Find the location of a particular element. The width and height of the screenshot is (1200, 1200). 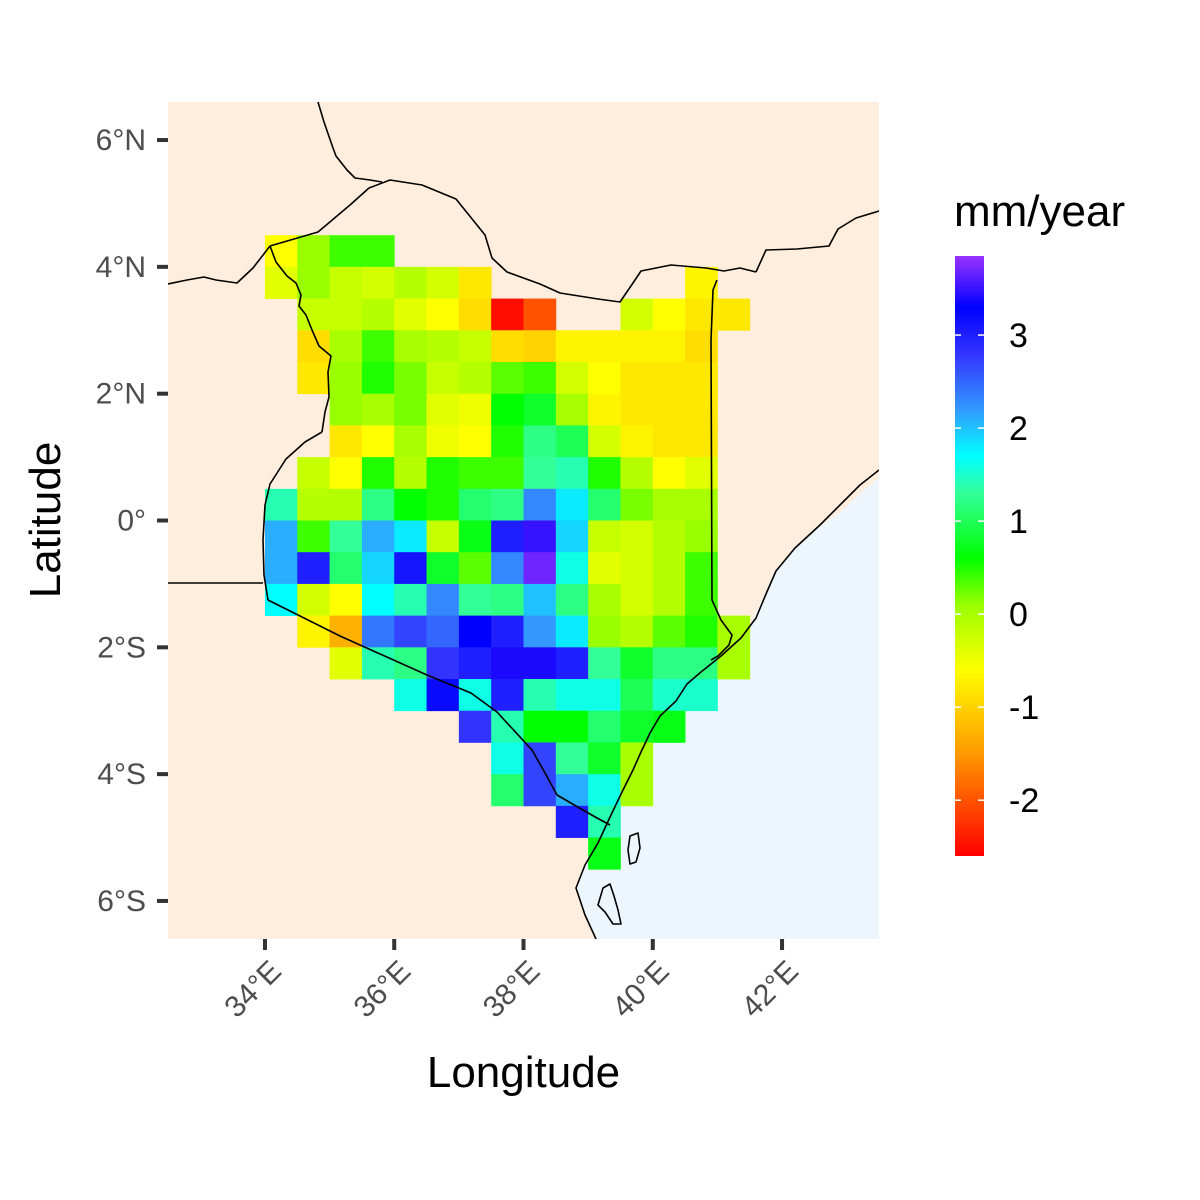

y-axis-title: Latitude is located at coordinates (45, 520).